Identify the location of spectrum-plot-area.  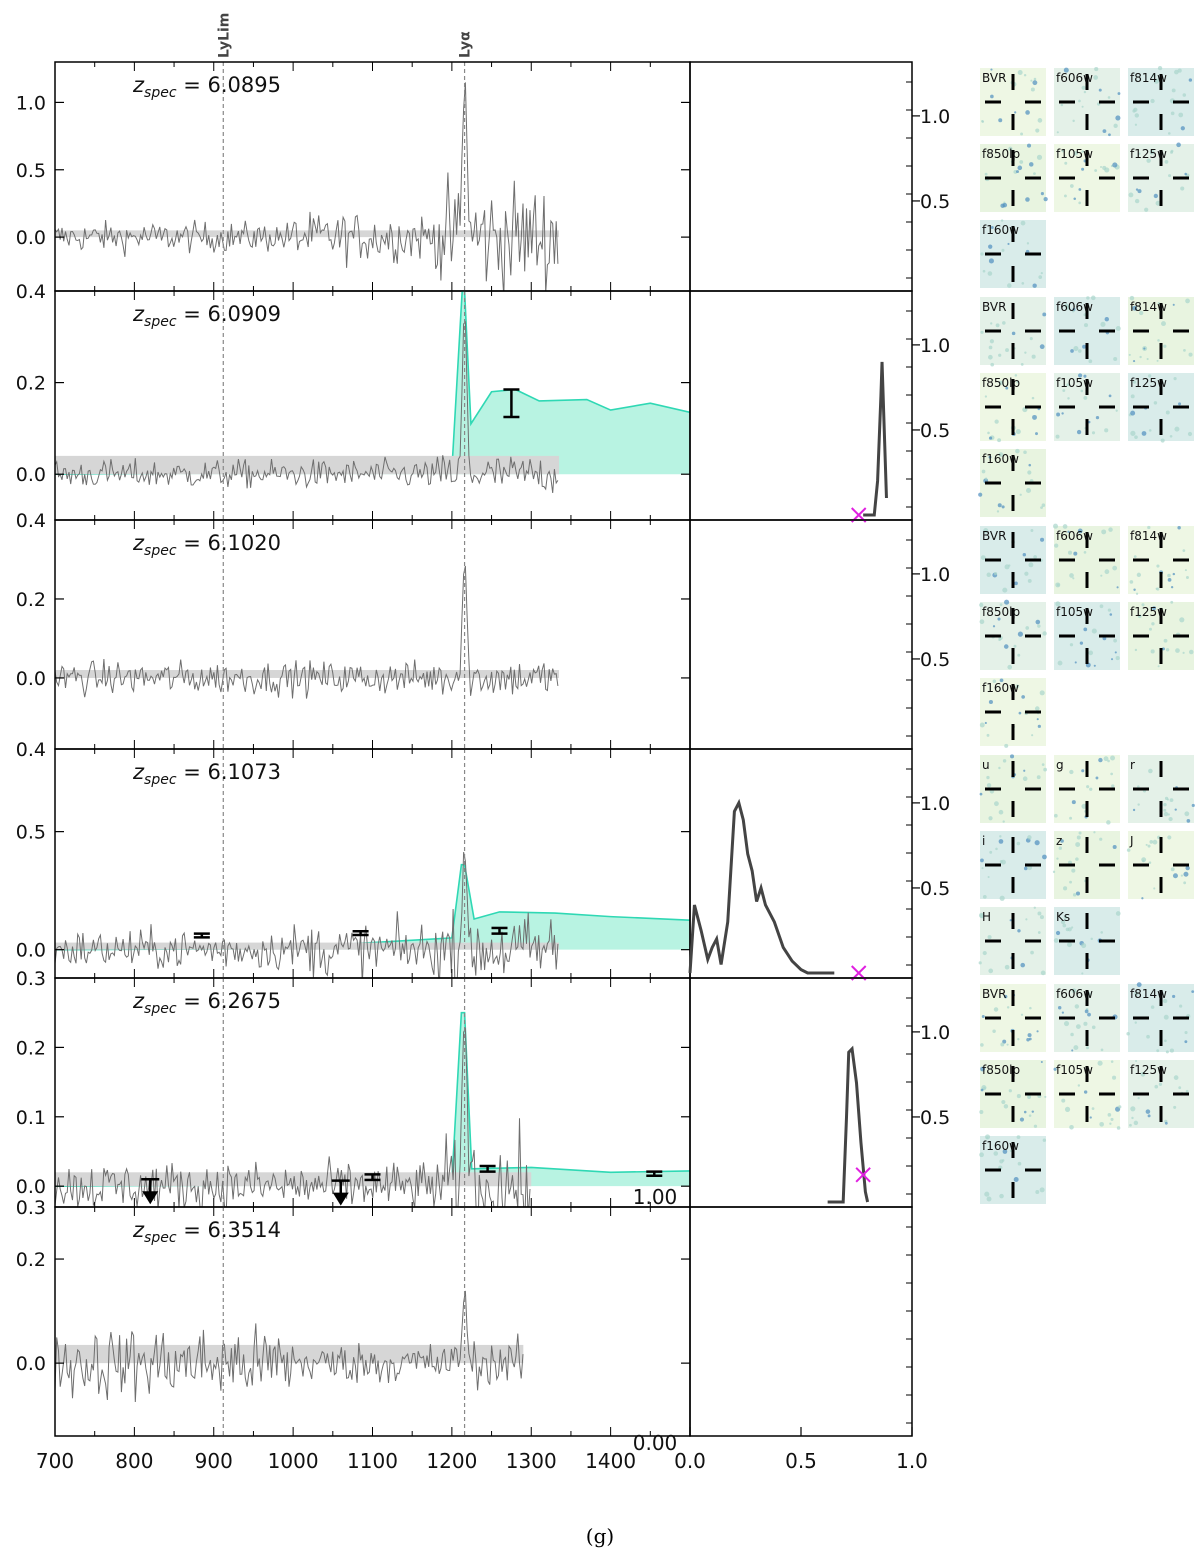
(307, 632).